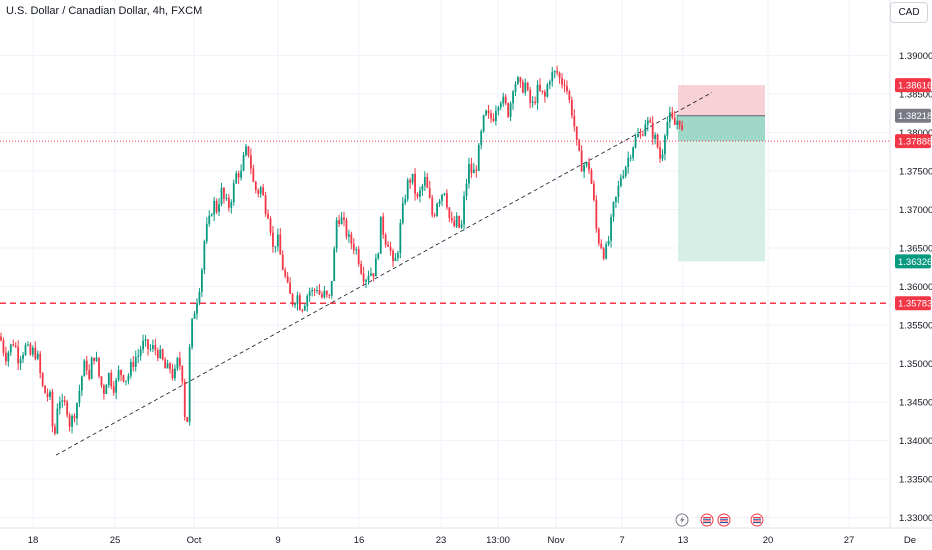 This screenshot has height=550, width=932. I want to click on price-tag-label: 1.36326, so click(915, 262).